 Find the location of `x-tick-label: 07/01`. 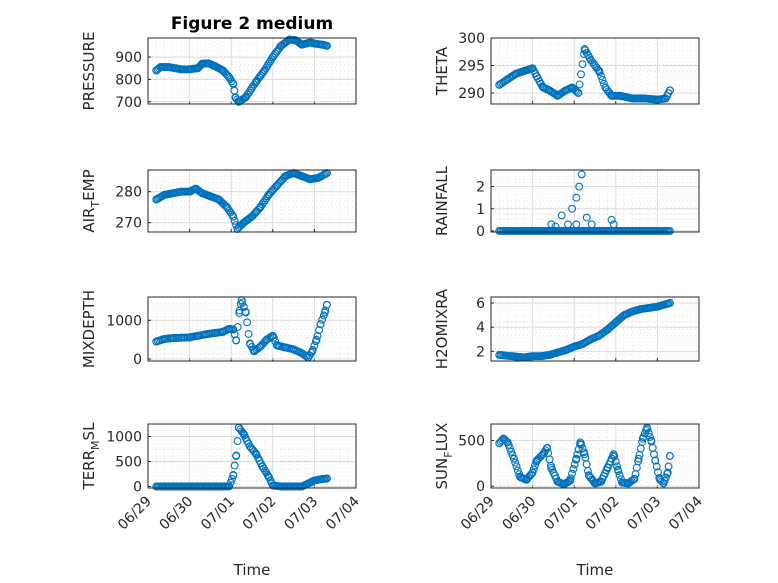

x-tick-label: 07/01 is located at coordinates (218, 514).